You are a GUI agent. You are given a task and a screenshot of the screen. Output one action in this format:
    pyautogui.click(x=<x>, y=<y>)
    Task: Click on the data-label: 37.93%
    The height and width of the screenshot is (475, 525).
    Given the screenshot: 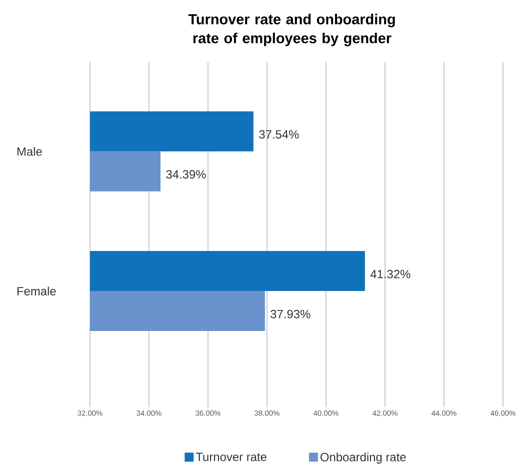 What is the action you would take?
    pyautogui.click(x=290, y=314)
    